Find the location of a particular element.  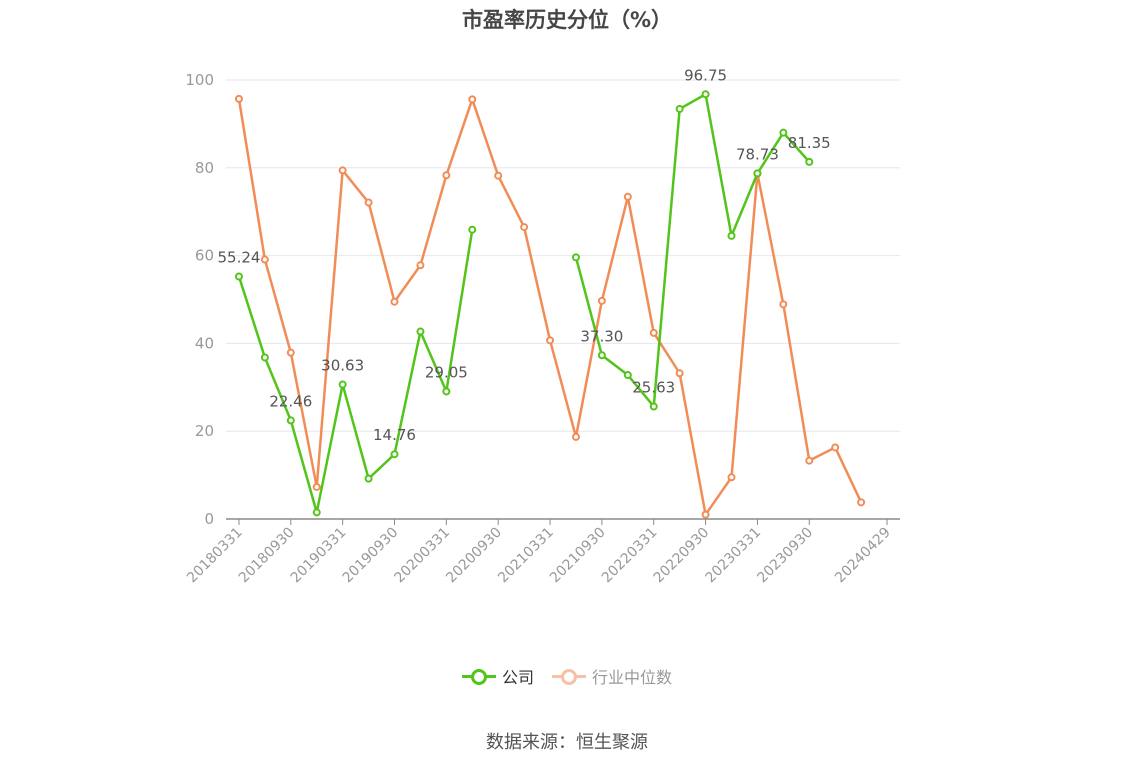

data-label: 78.73 is located at coordinates (757, 154).